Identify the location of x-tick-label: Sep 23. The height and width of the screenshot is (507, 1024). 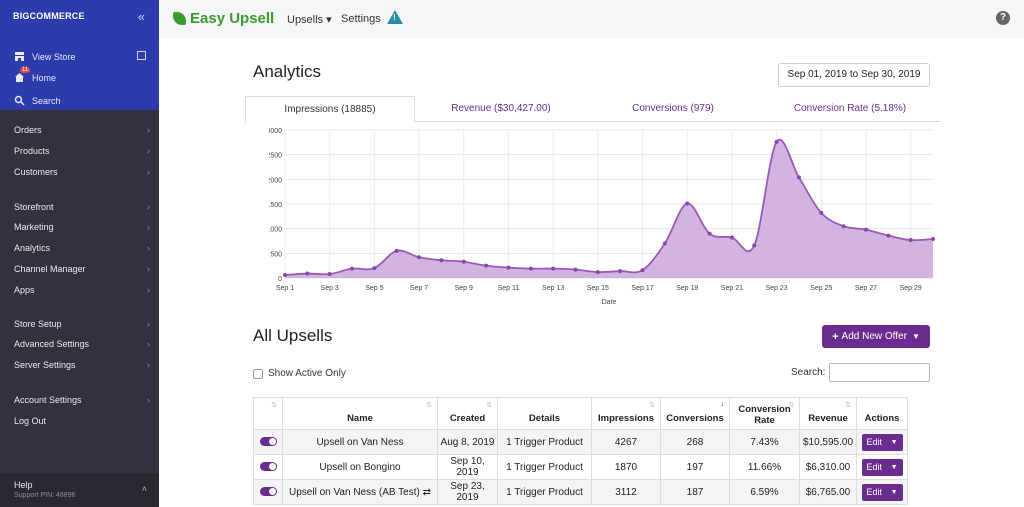
(776, 288).